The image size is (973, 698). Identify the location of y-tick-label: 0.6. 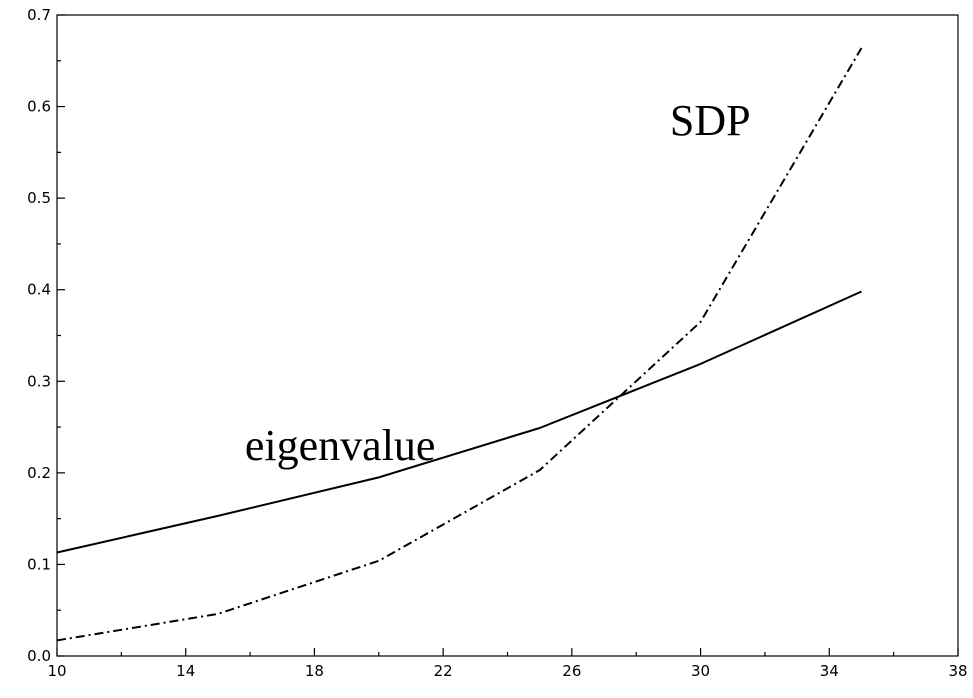
(39, 107).